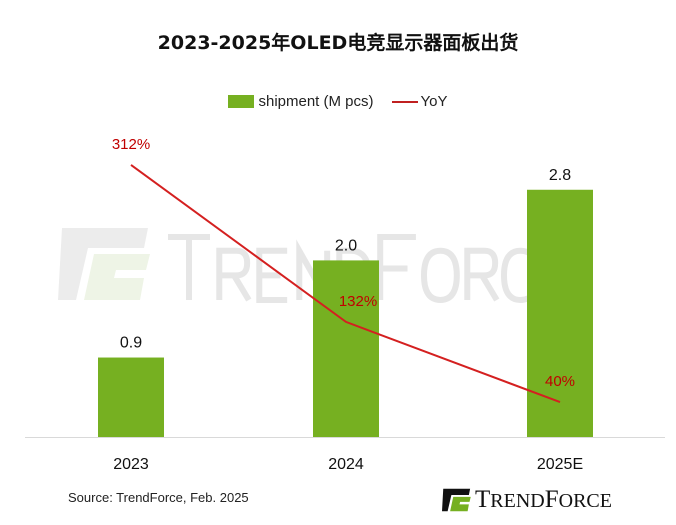  Describe the element at coordinates (434, 101) in the screenshot. I see `legend-label-yoy: YoY` at that location.